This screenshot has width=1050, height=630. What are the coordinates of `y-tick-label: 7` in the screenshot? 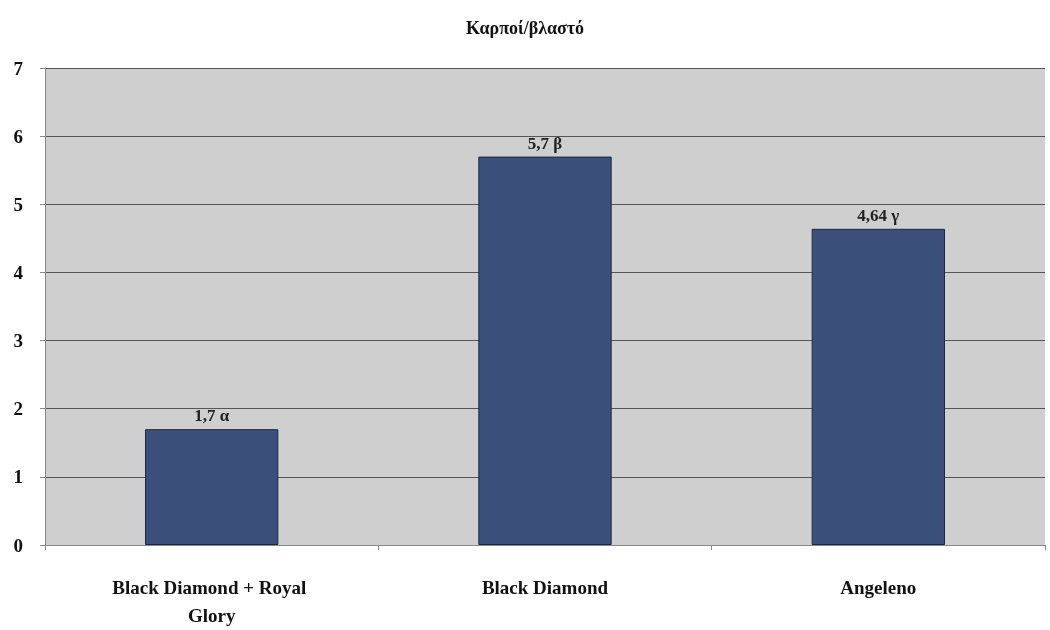 It's located at (18, 68).